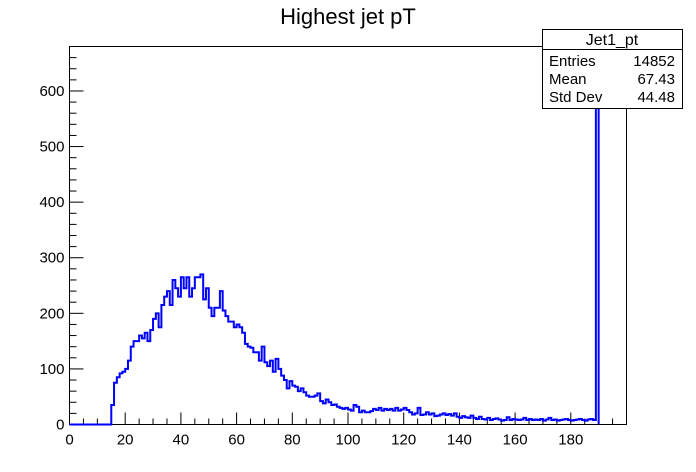  I want to click on stats-box-frame, so click(612, 69).